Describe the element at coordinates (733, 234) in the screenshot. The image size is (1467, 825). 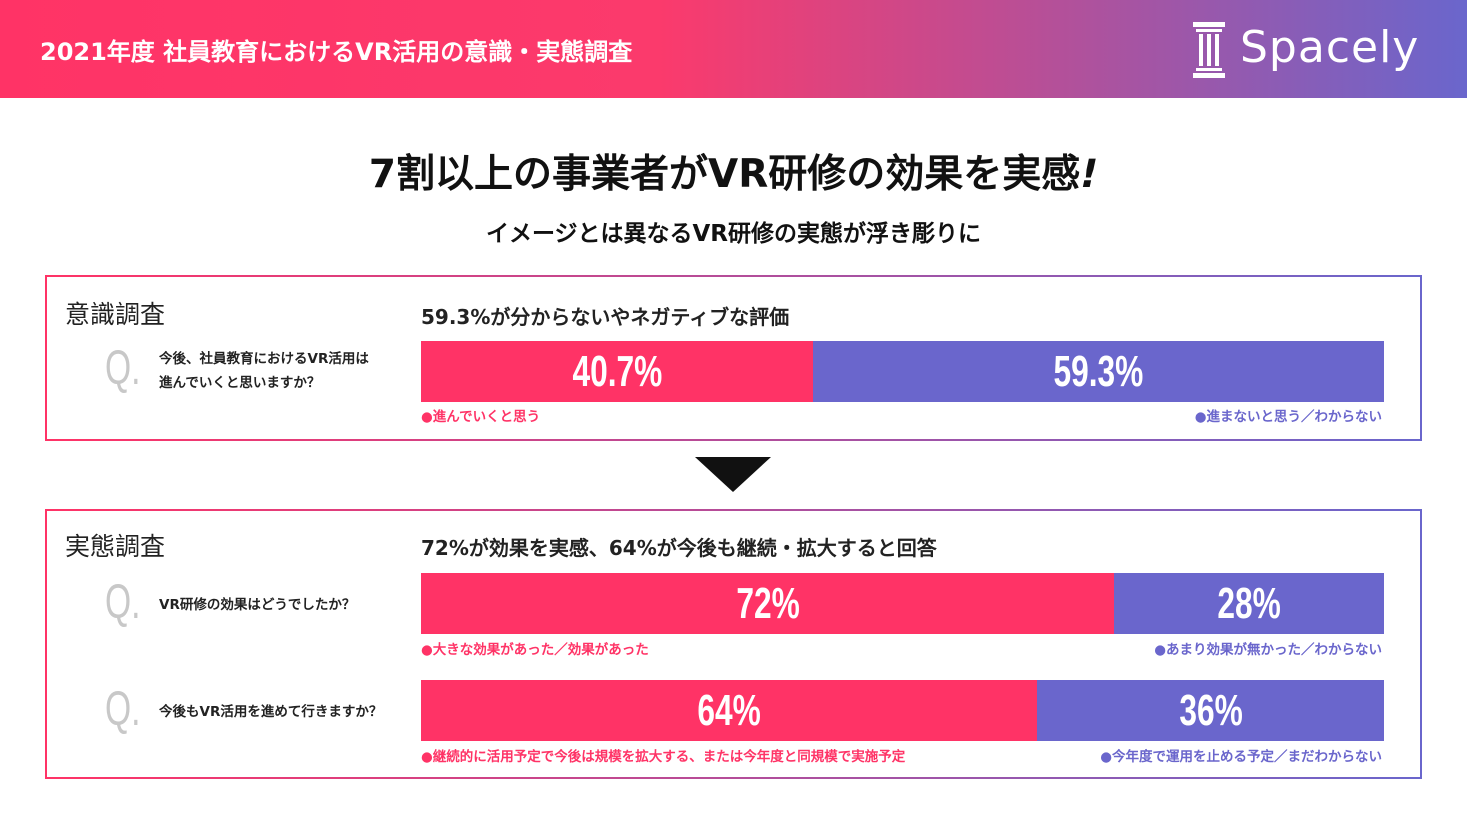
I see `subtitle: イメージとは異なるVR研修の実態が浮き彫りに` at that location.